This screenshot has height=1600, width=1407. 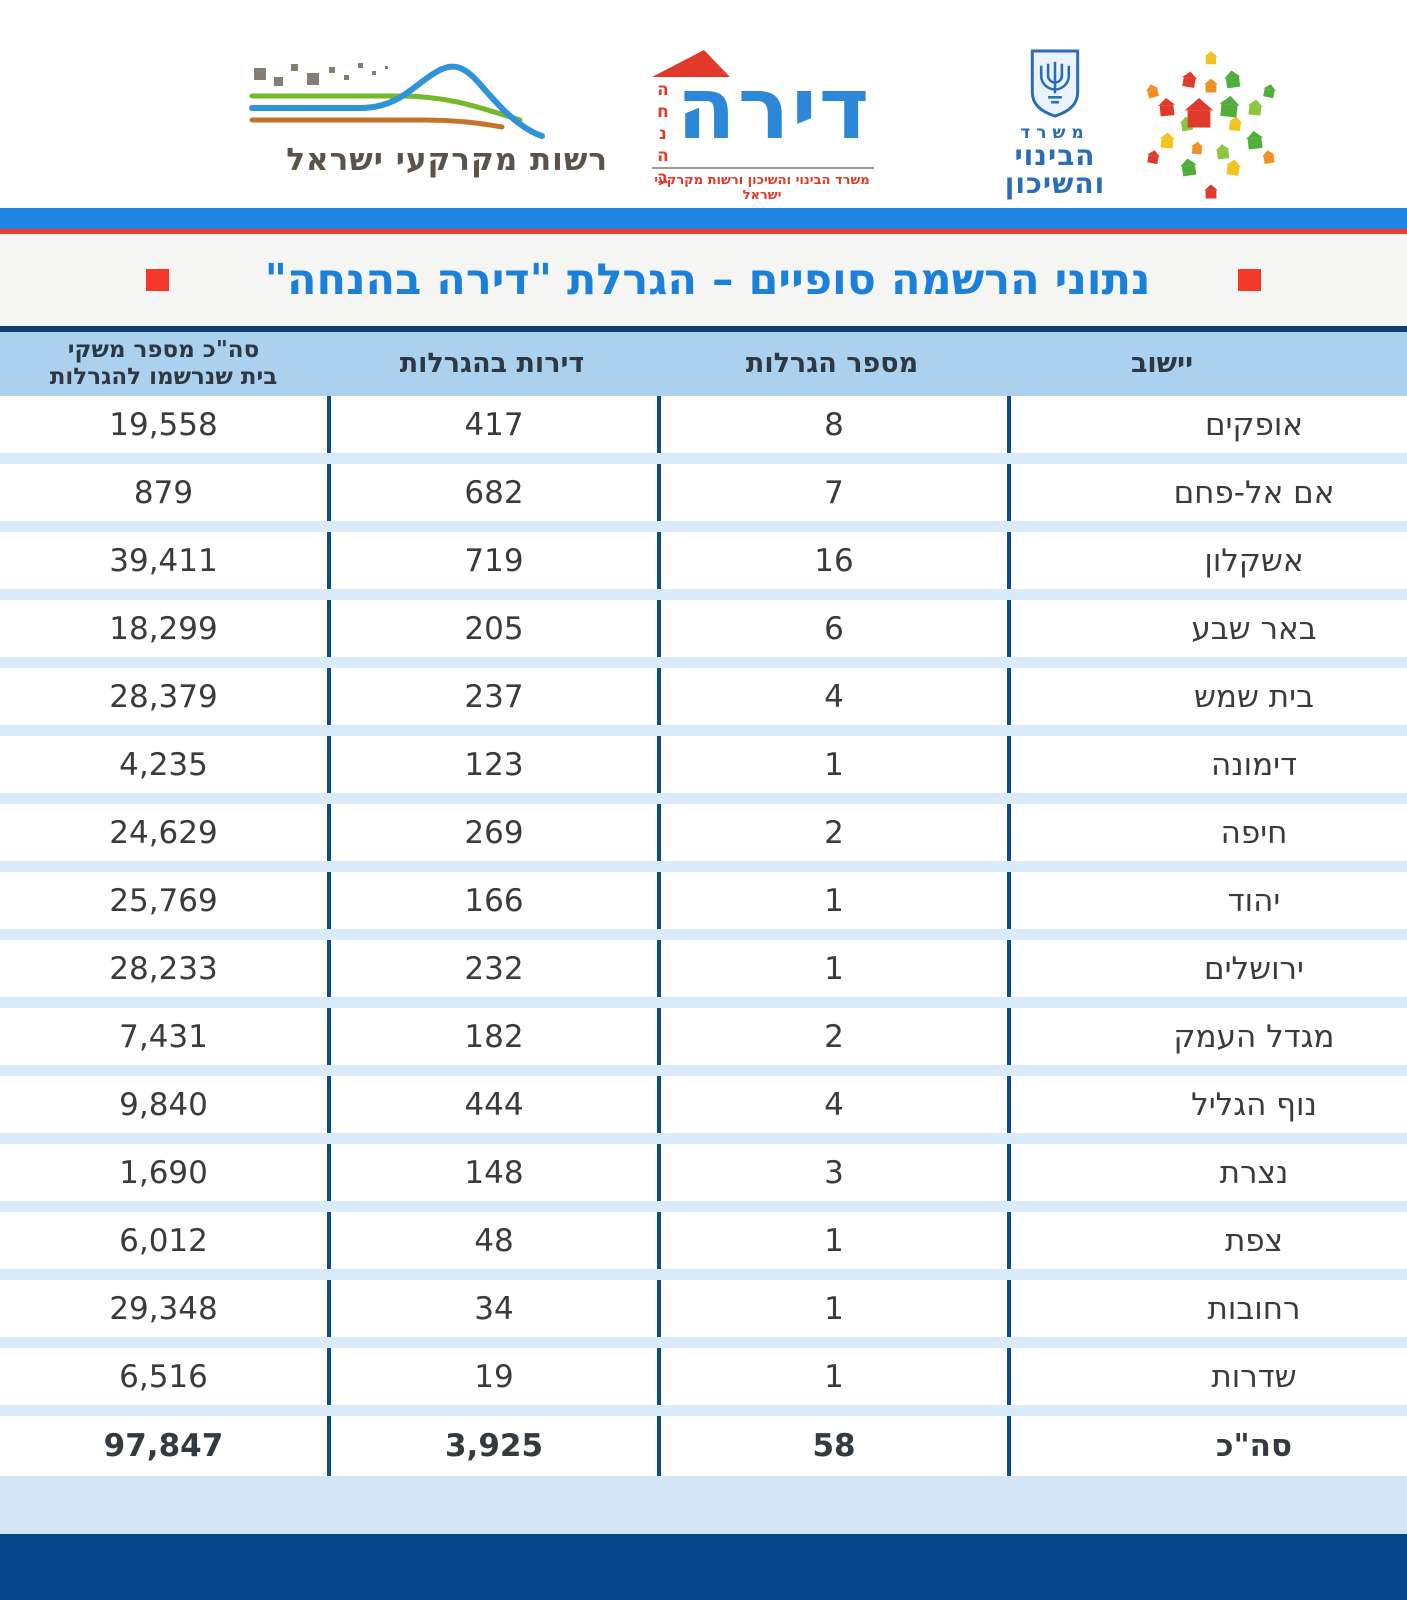 I want to click on cell-city: אופקים, so click(x=1207, y=424).